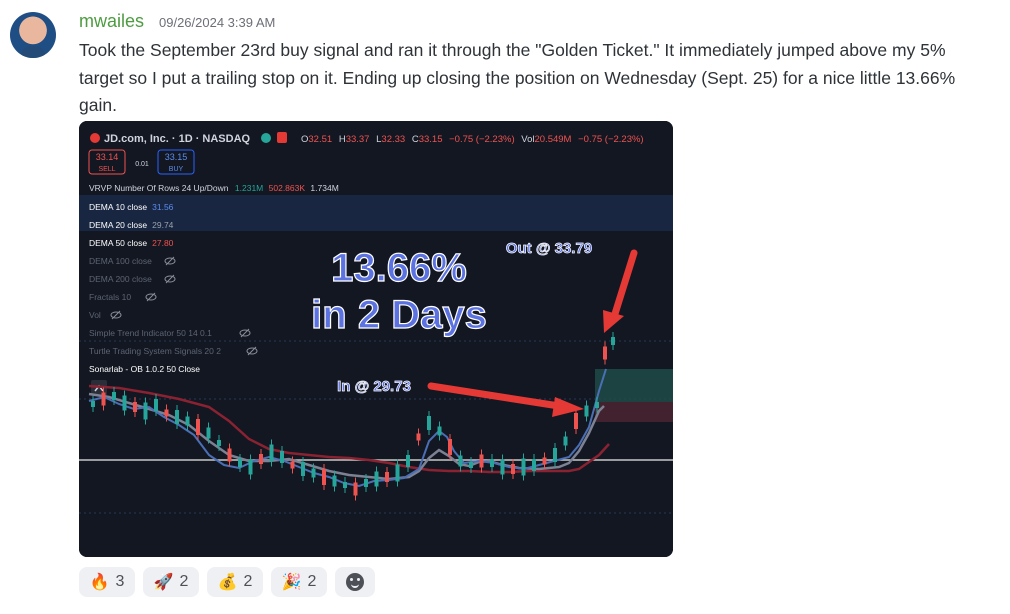 The width and height of the screenshot is (1010, 614). What do you see at coordinates (282, 137) in the screenshot?
I see `alert-icon` at bounding box center [282, 137].